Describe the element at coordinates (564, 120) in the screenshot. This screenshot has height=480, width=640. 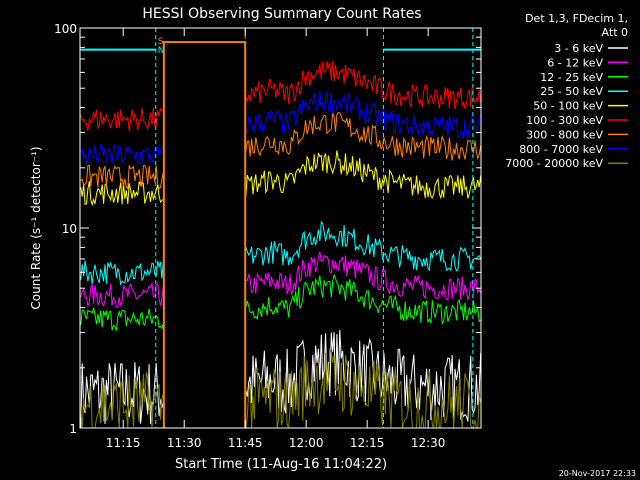
I see `legend-label: 100 - 300 keV` at that location.